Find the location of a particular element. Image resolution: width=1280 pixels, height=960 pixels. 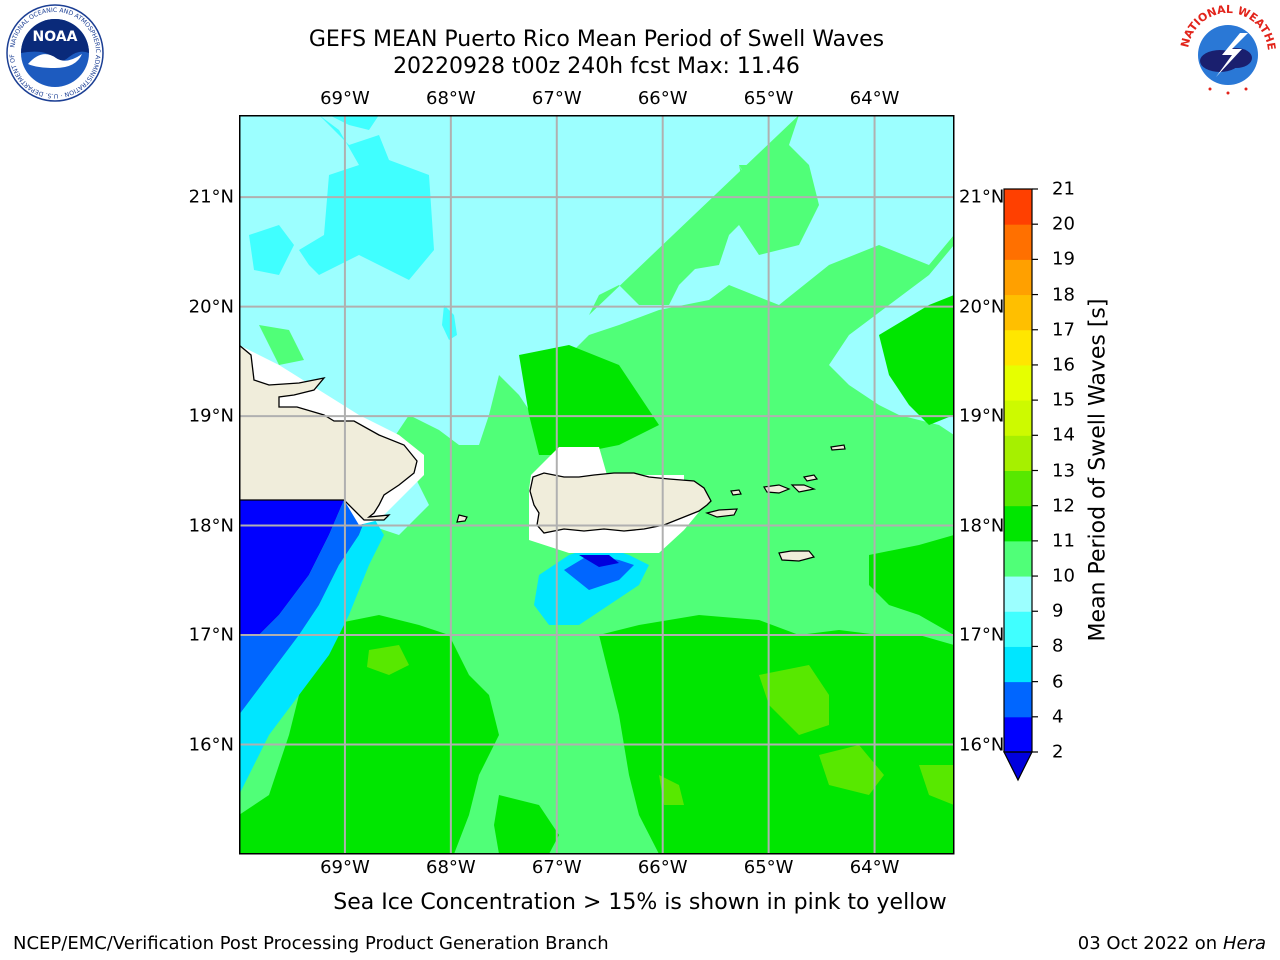

colorbar-level-label: 4 is located at coordinates (1058, 717).